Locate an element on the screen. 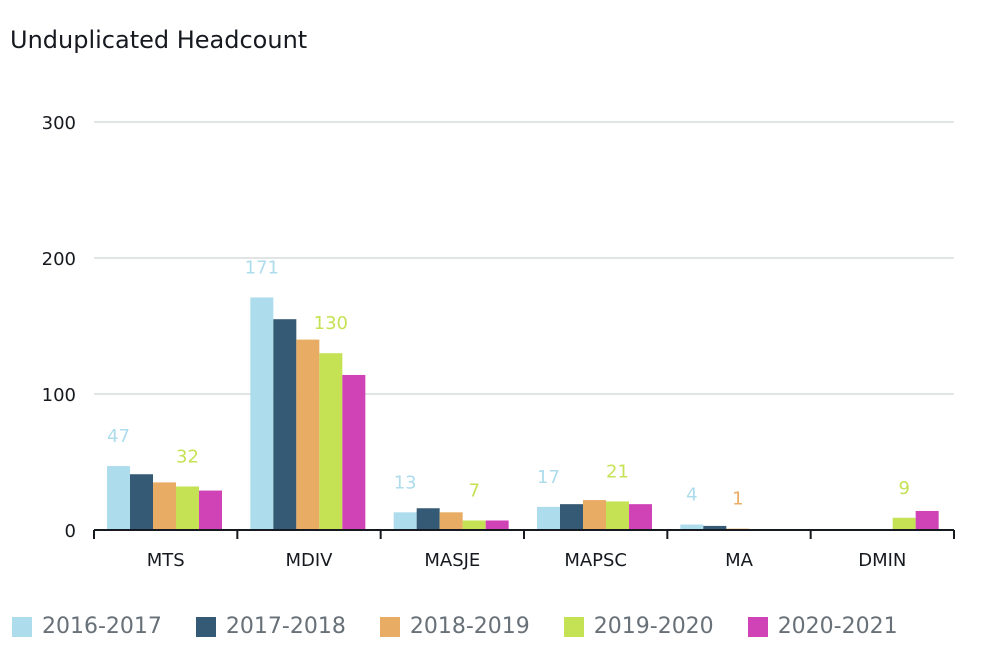 The height and width of the screenshot is (666, 999). legend-label: 2016-2017 is located at coordinates (102, 626).